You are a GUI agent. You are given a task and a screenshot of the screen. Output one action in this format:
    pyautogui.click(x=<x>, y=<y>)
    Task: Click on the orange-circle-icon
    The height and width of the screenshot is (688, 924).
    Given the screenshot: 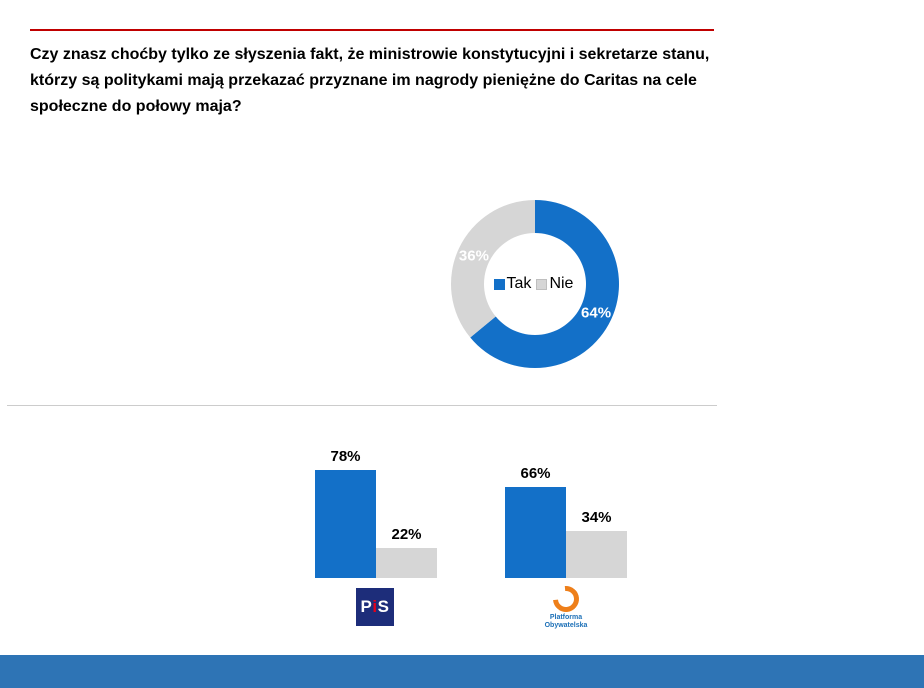 What is the action you would take?
    pyautogui.click(x=566, y=599)
    